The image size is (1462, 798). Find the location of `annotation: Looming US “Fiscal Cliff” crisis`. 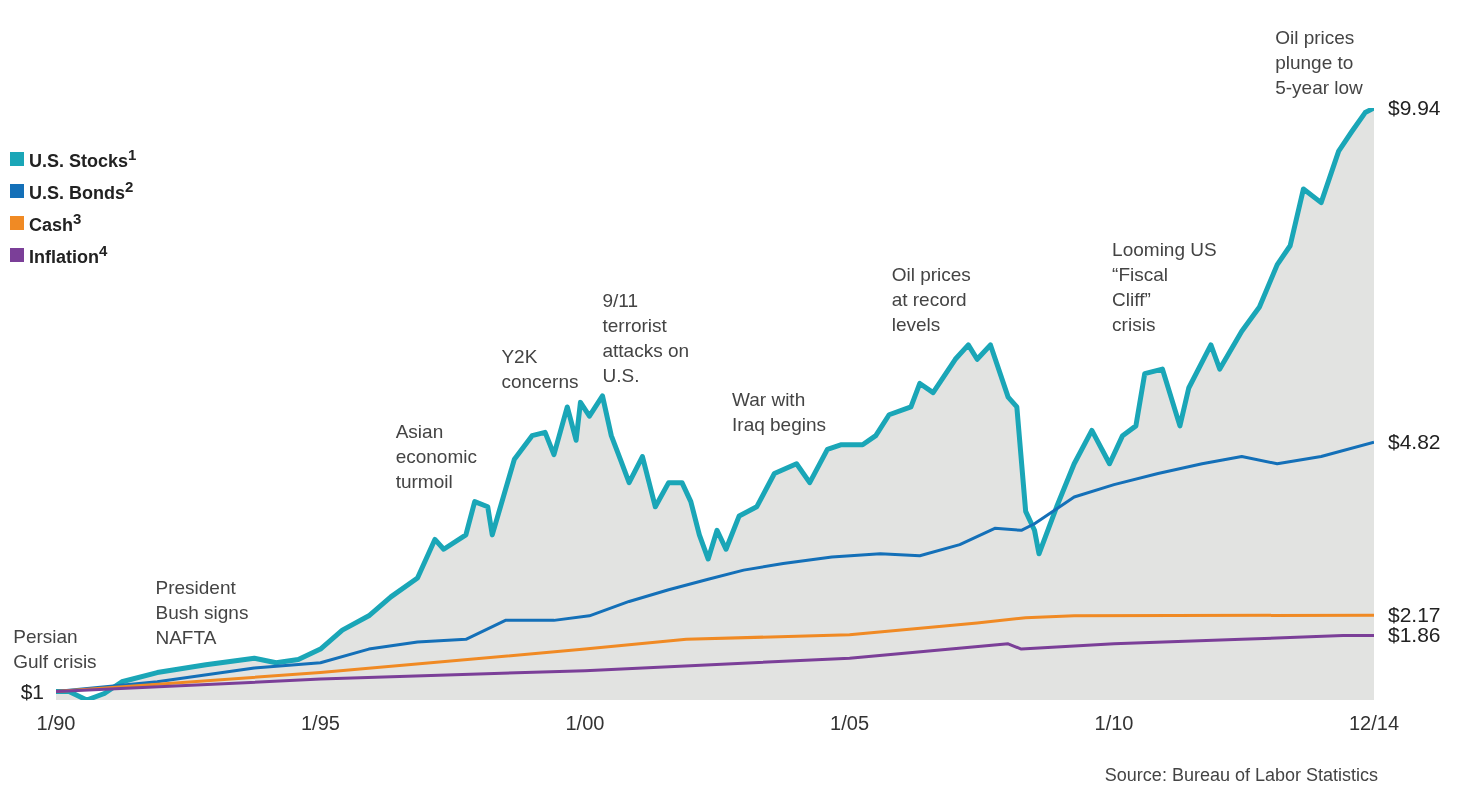

annotation: Looming US “Fiscal Cliff” crisis is located at coordinates (1164, 286).